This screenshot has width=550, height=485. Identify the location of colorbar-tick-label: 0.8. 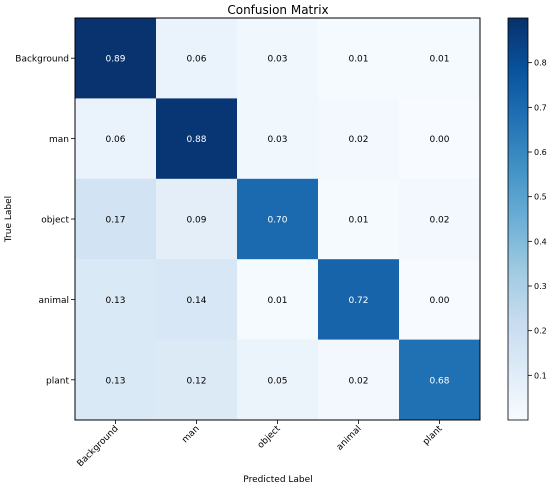
(540, 63).